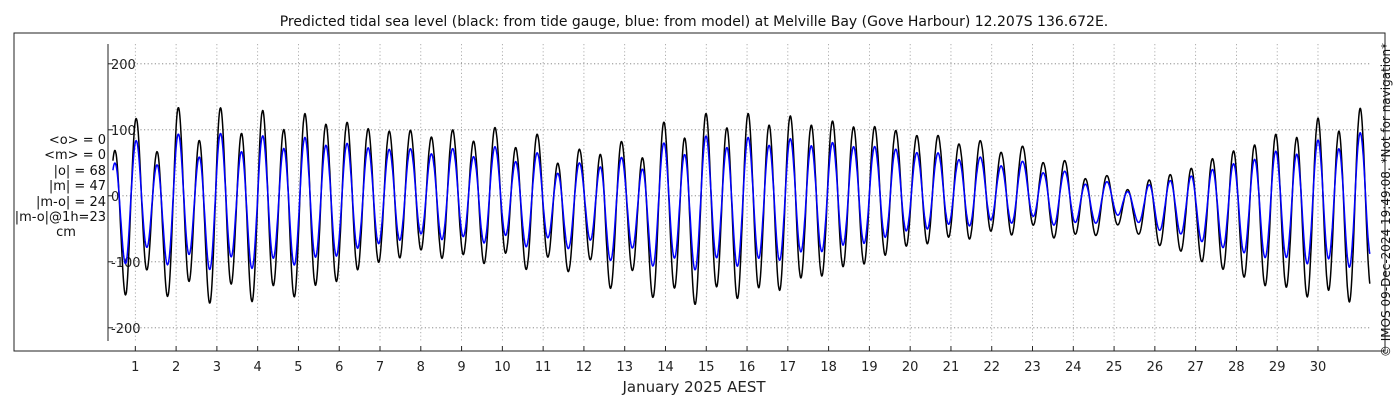 This screenshot has height=400, width=1400. Describe the element at coordinates (584, 367) in the screenshot. I see `xtick-label: 12` at that location.